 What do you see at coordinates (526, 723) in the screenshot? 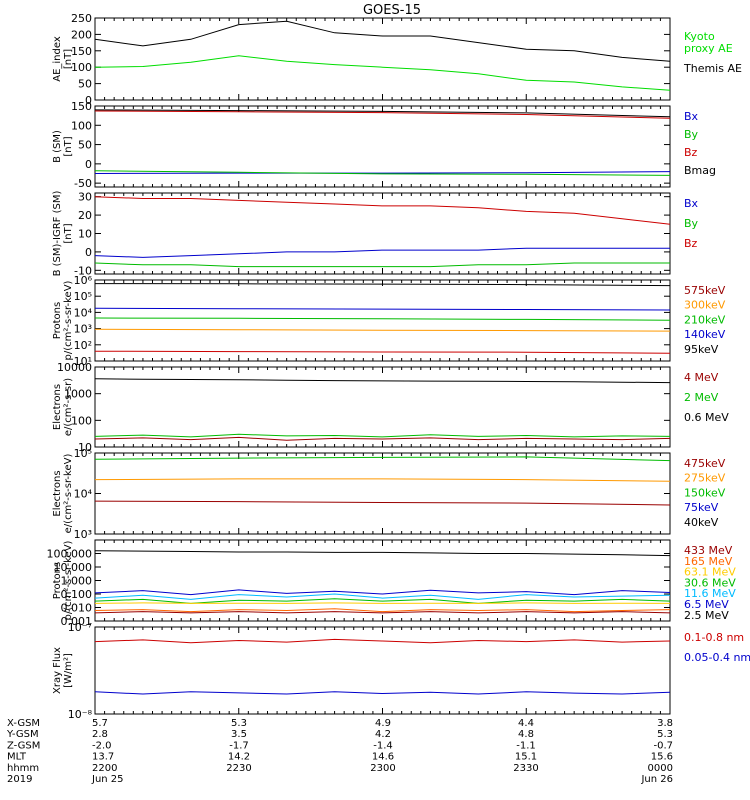
I see `time-axis-value: 4.4` at bounding box center [526, 723].